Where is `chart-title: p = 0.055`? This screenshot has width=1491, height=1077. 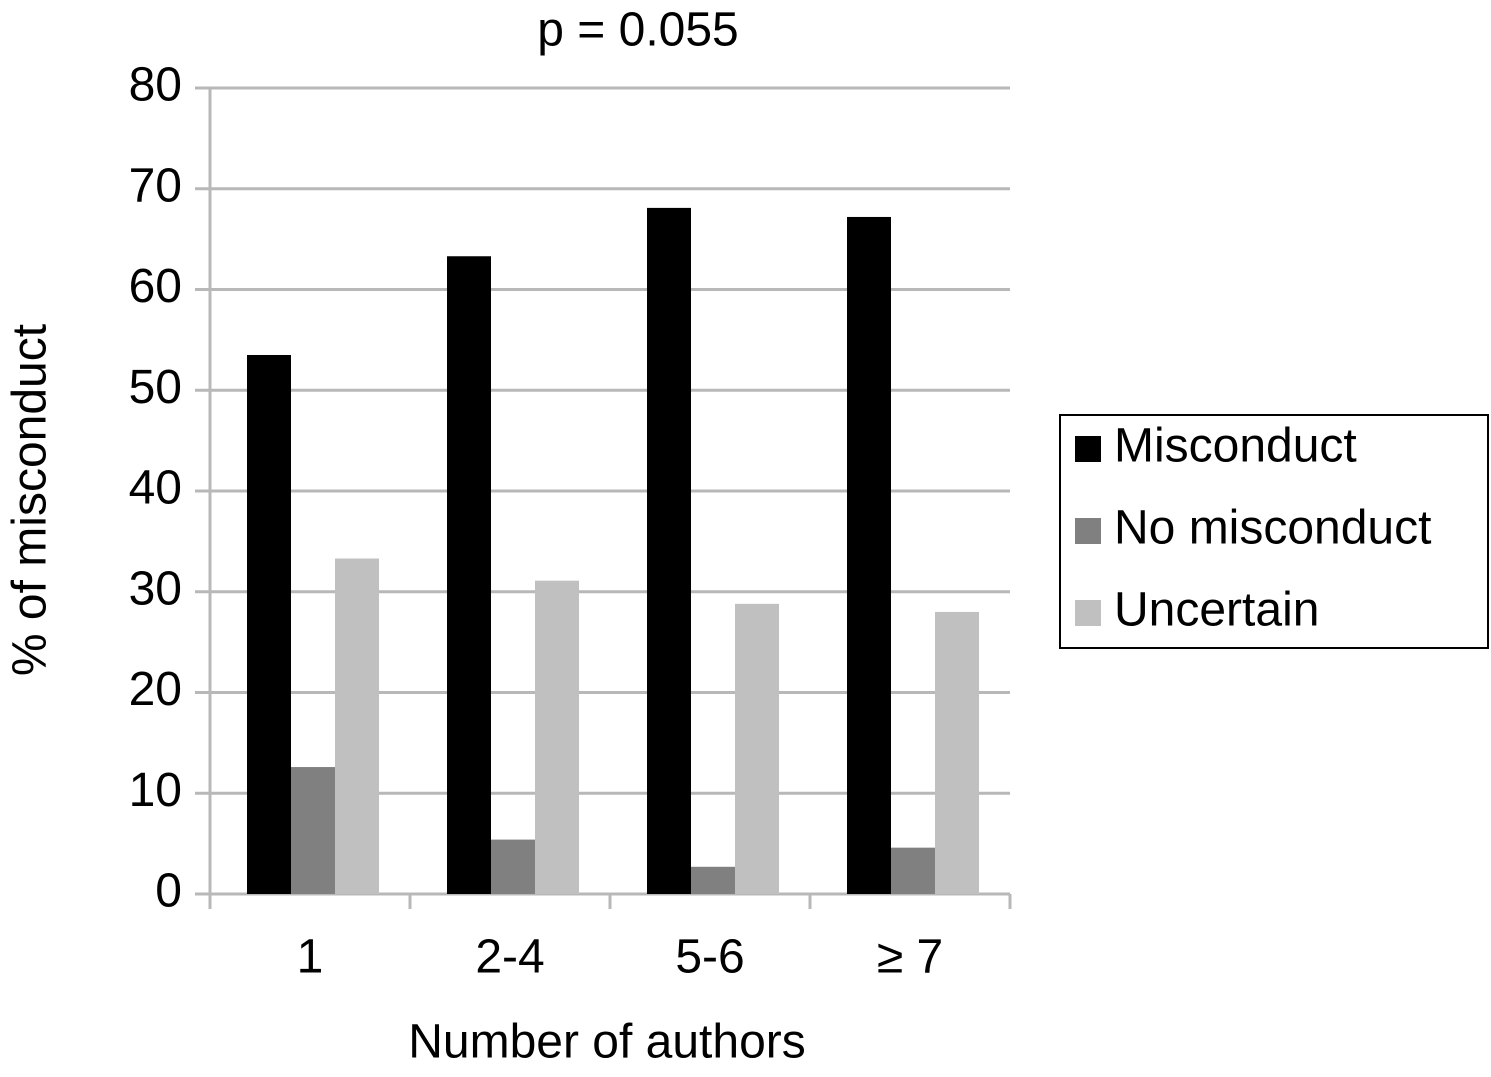
chart-title: p = 0.055 is located at coordinates (638, 30).